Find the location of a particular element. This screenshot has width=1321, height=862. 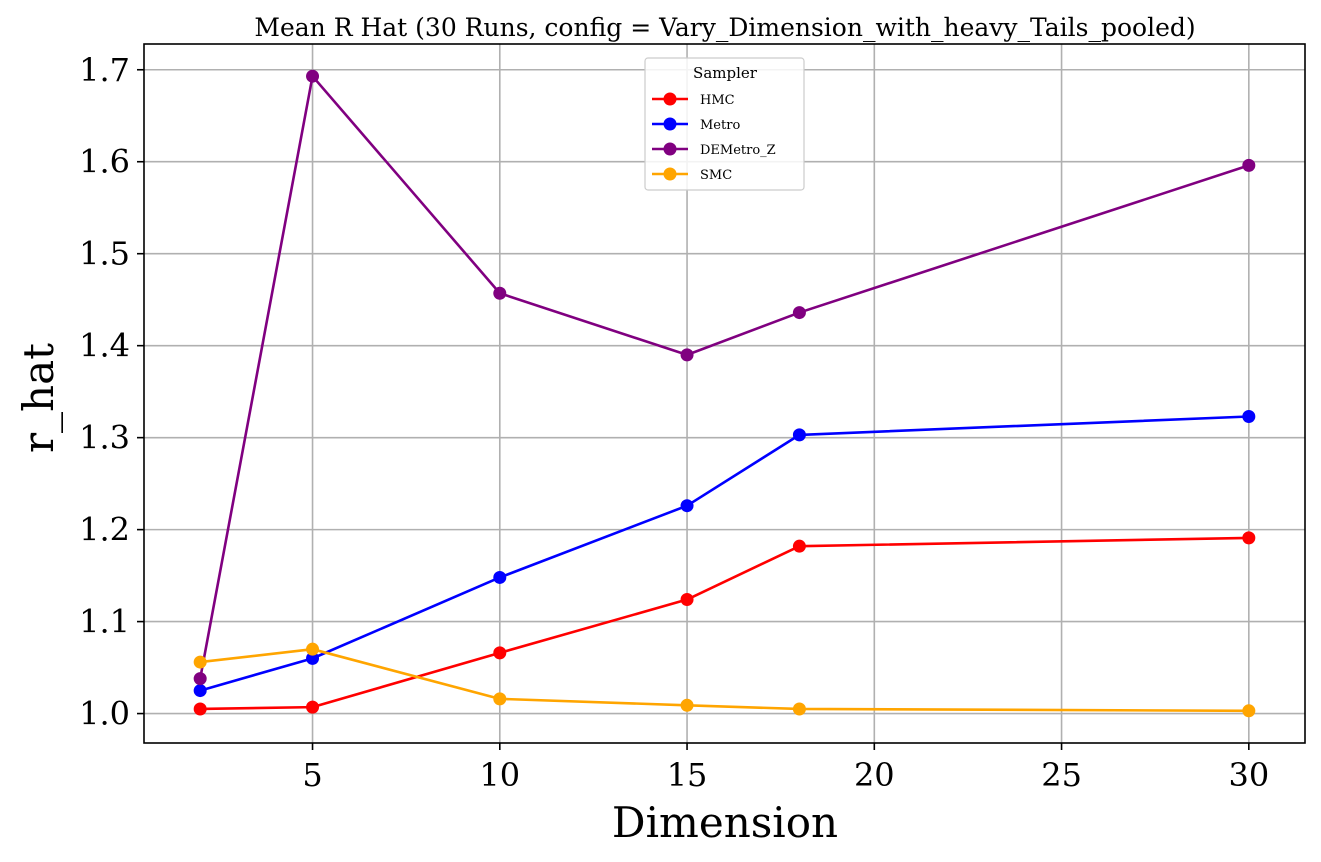

series-smc is located at coordinates (724, 680).